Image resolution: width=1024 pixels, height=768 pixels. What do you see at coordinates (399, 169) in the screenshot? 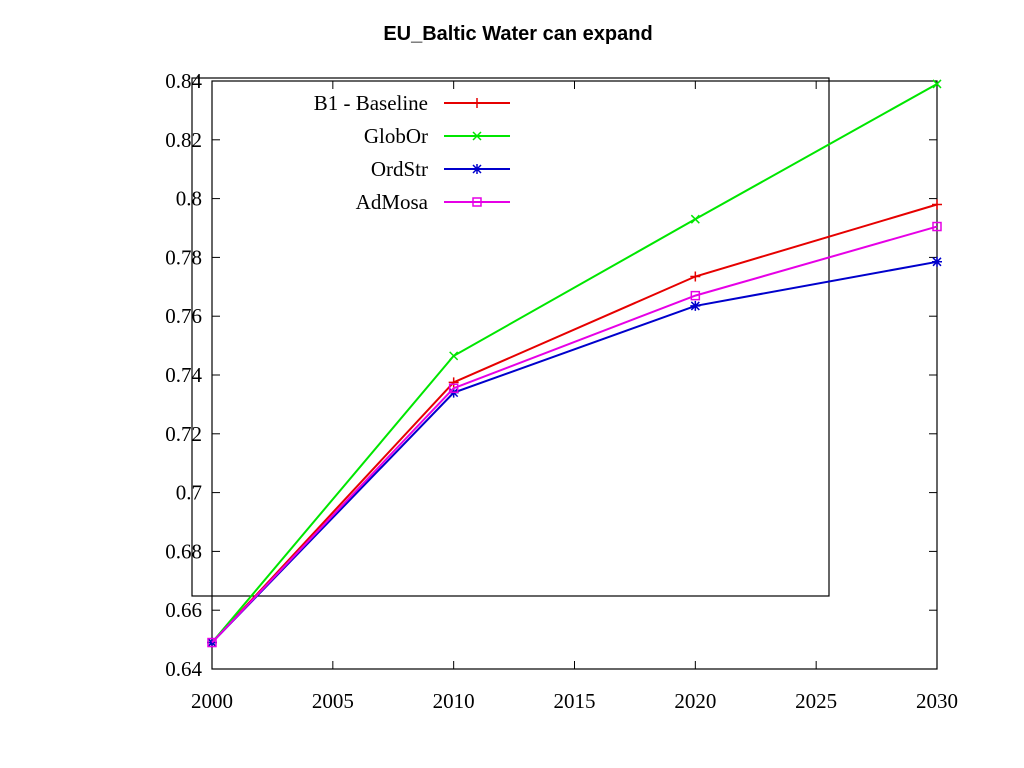
I see `legend-label: OrdStr` at bounding box center [399, 169].